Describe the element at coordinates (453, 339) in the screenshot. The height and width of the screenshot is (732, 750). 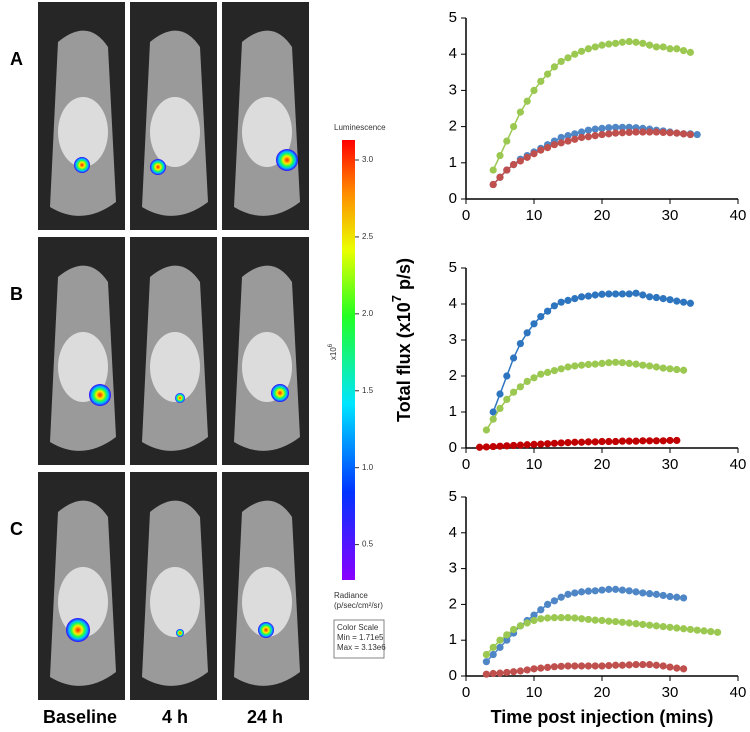
I see `y-tick-label: 3` at that location.